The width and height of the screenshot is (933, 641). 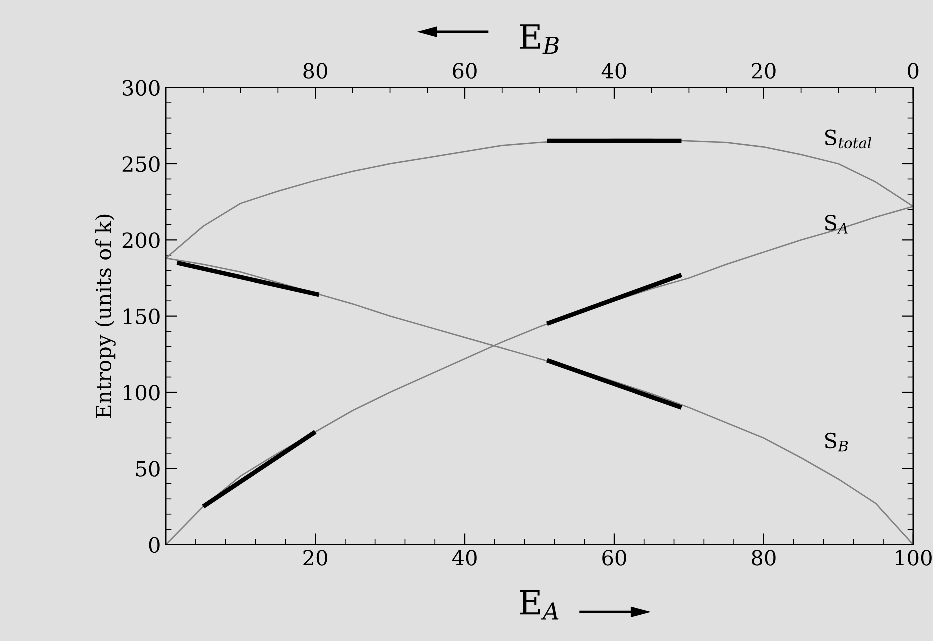 I want to click on x-tick-label: 20, so click(x=316, y=558).